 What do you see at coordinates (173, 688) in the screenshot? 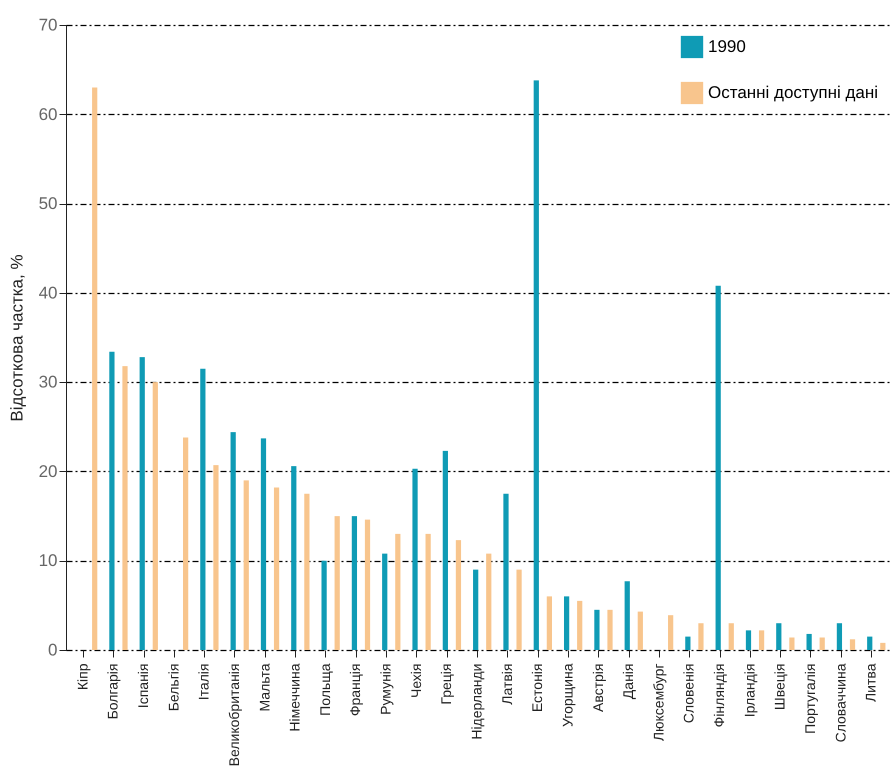
I see `x-tick-label: Бельгія` at bounding box center [173, 688].